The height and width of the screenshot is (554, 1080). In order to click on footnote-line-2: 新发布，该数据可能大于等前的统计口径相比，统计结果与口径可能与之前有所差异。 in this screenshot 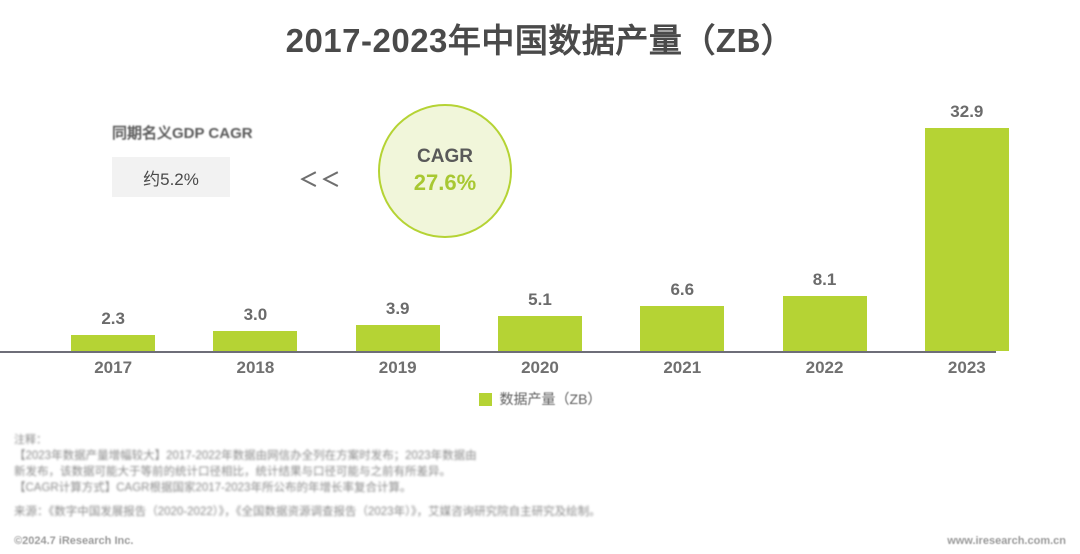, I will do `click(232, 472)`.